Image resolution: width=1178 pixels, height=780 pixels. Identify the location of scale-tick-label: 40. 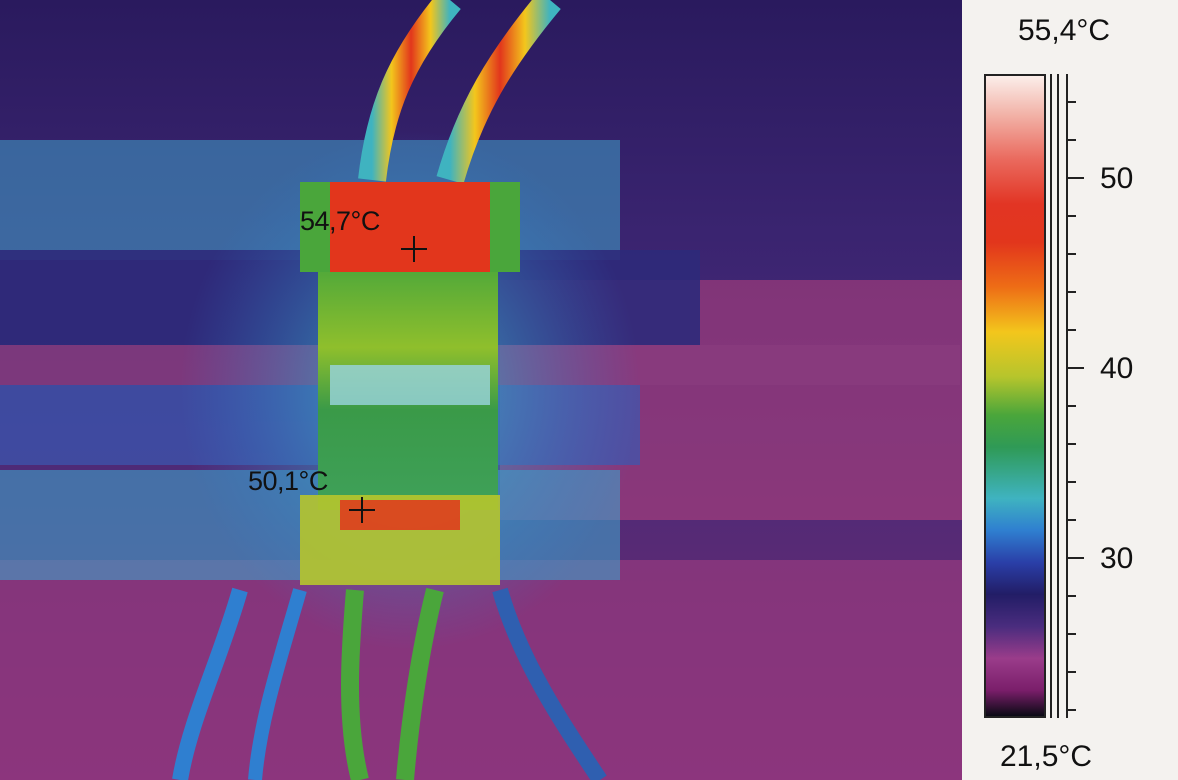
(1117, 368).